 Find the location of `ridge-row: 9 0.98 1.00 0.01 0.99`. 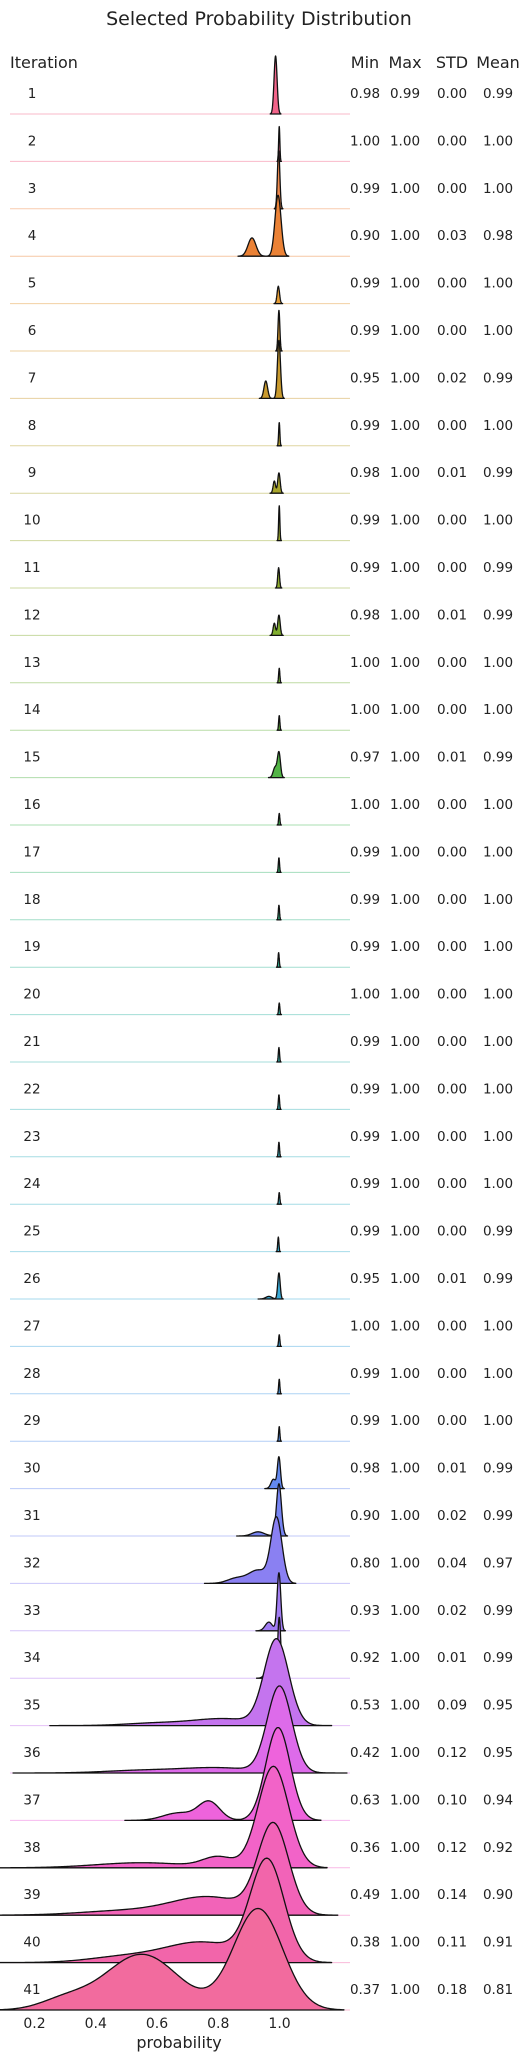

ridge-row: 9 0.98 1.00 0.01 0.99 is located at coordinates (261, 479).